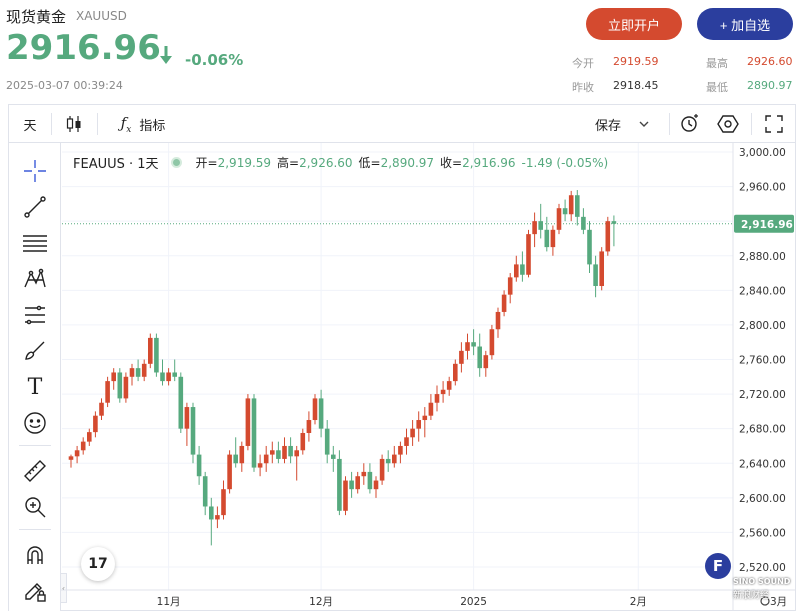 This screenshot has width=804, height=611. What do you see at coordinates (369, 163) in the screenshot?
I see `legend-low-label: 低=` at bounding box center [369, 163].